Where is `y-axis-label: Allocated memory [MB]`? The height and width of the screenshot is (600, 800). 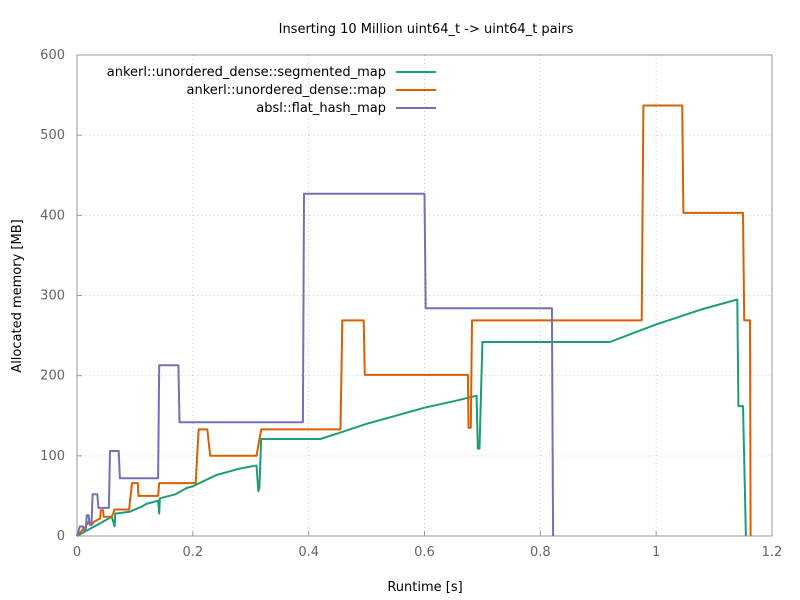
y-axis-label: Allocated memory [MB] is located at coordinates (17, 295).